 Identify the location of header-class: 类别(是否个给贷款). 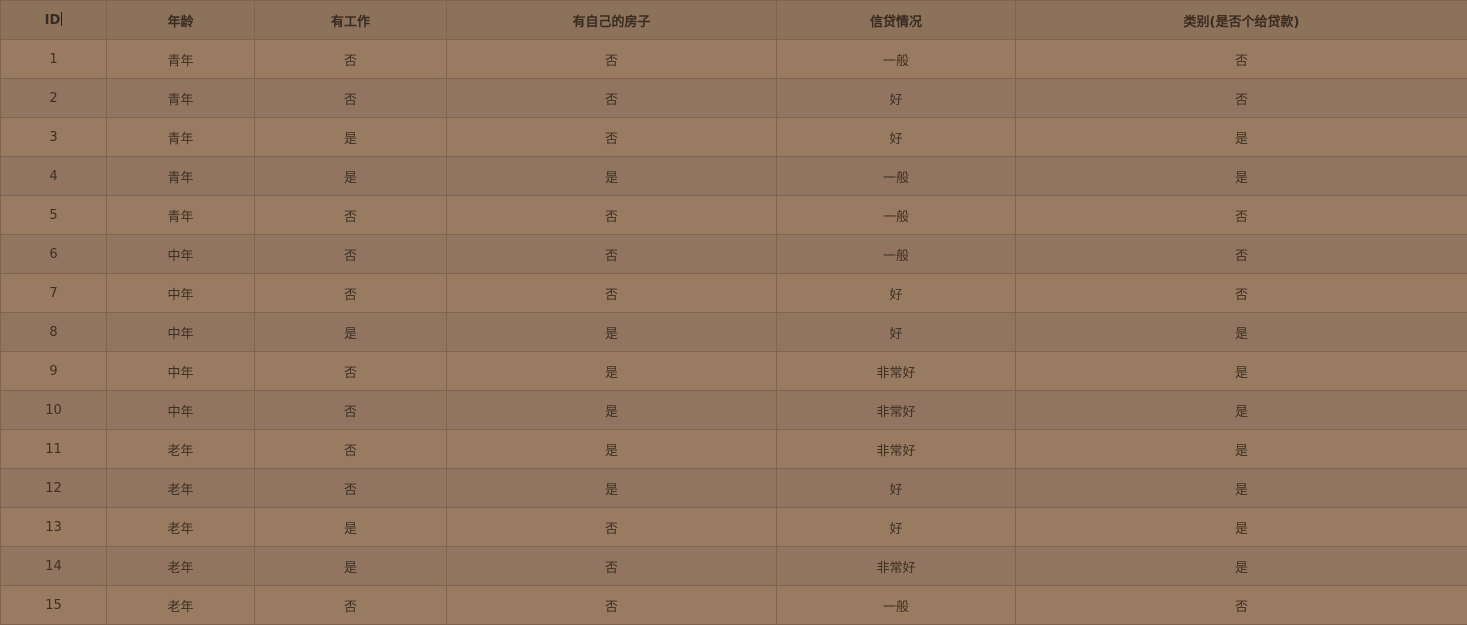
(1241, 20).